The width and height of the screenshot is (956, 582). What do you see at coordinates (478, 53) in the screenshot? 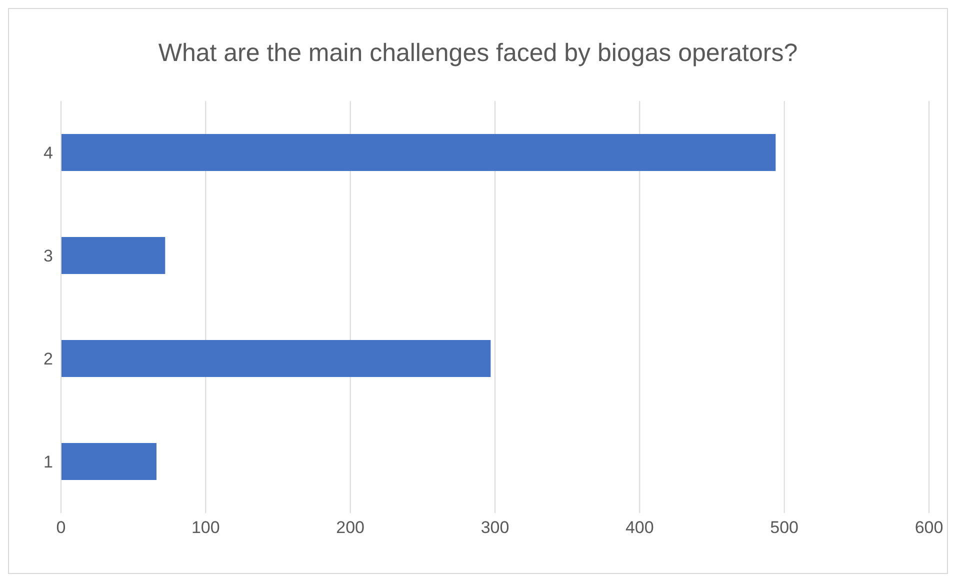
I see `chart-title: What are the main challenges faced by biogas operators?` at bounding box center [478, 53].